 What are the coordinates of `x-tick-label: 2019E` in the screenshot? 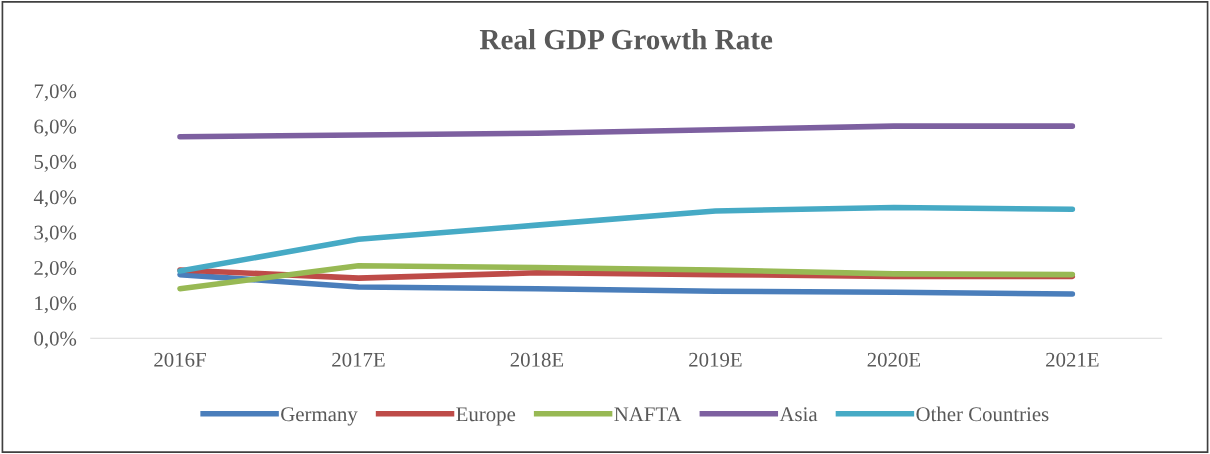 It's located at (715, 359).